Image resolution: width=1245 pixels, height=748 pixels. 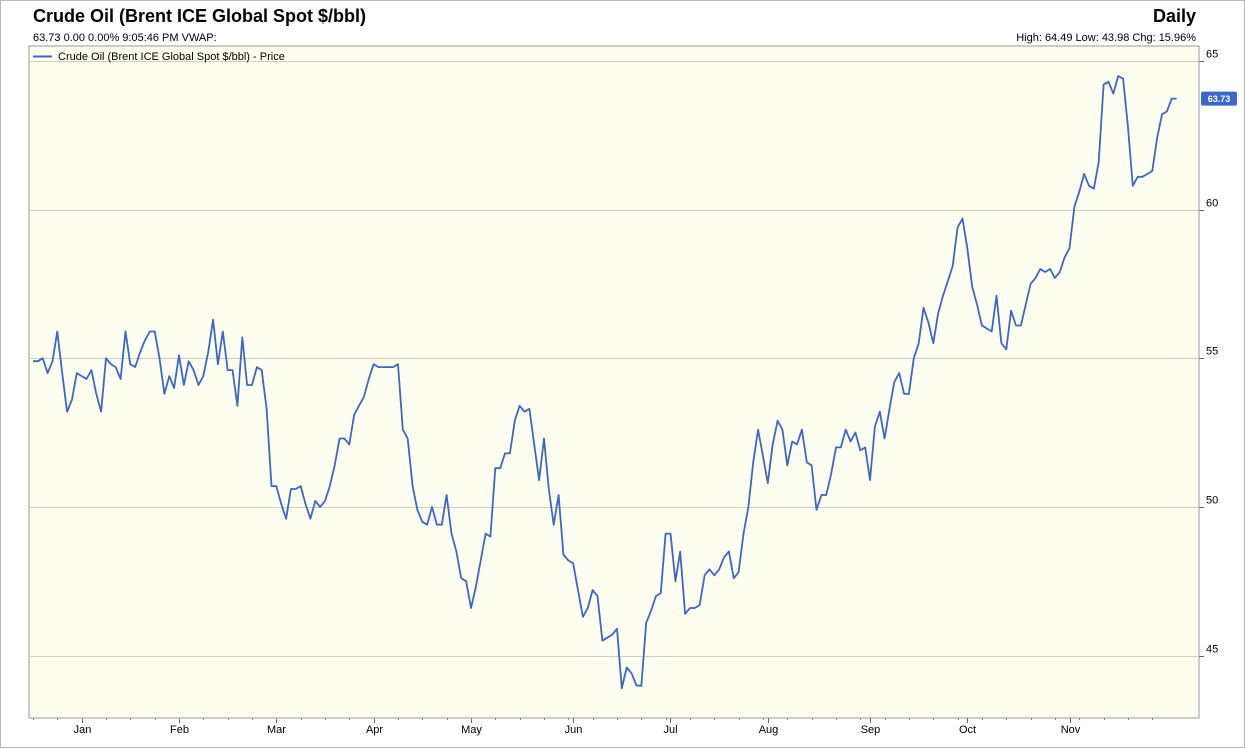 What do you see at coordinates (1174, 16) in the screenshot?
I see `frequency-label: Daily` at bounding box center [1174, 16].